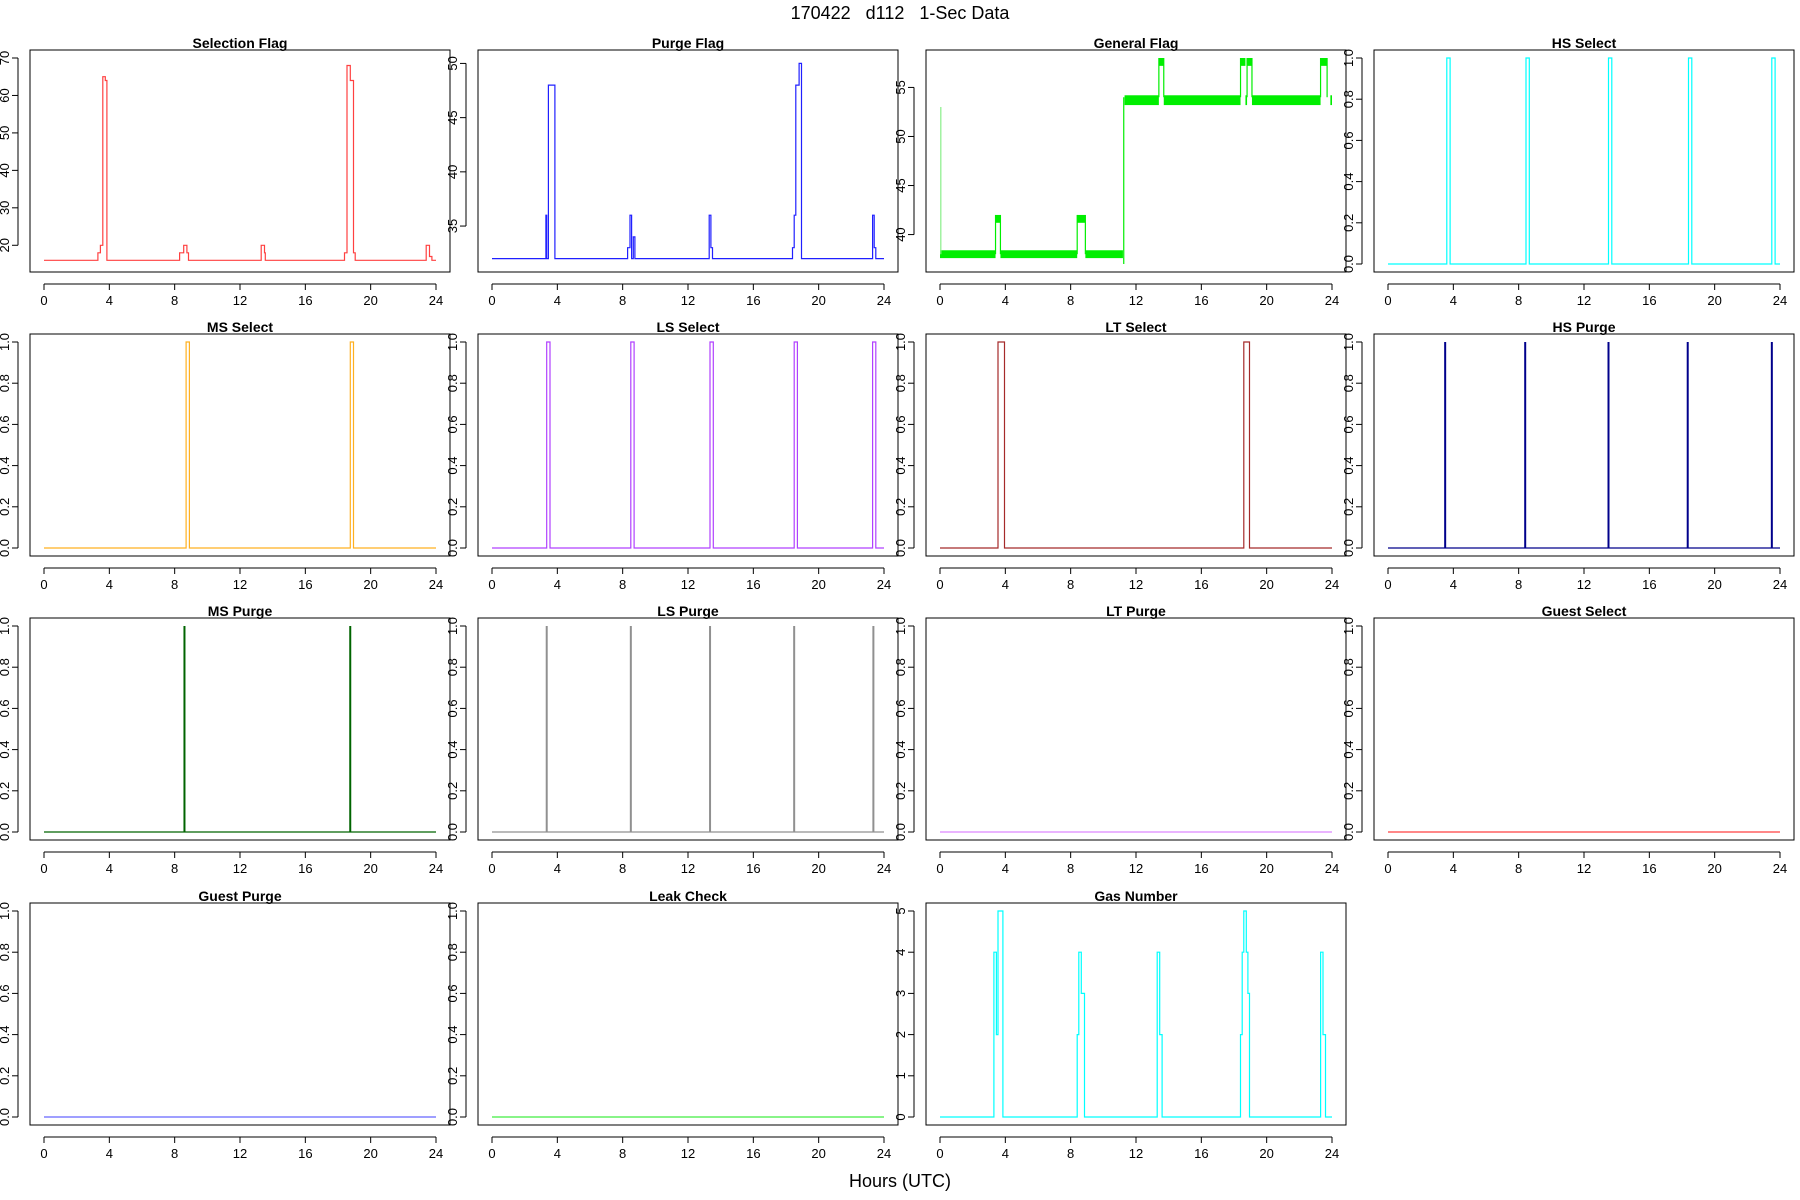 Image resolution: width=1800 pixels, height=1200 pixels. What do you see at coordinates (452, 172) in the screenshot?
I see `y-tick-label: 40` at bounding box center [452, 172].